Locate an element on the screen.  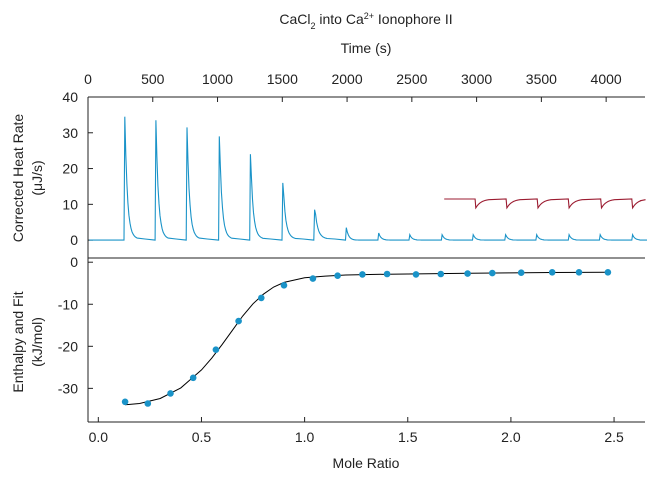
bottom-x-tick-label: 0.5 is located at coordinates (202, 437).